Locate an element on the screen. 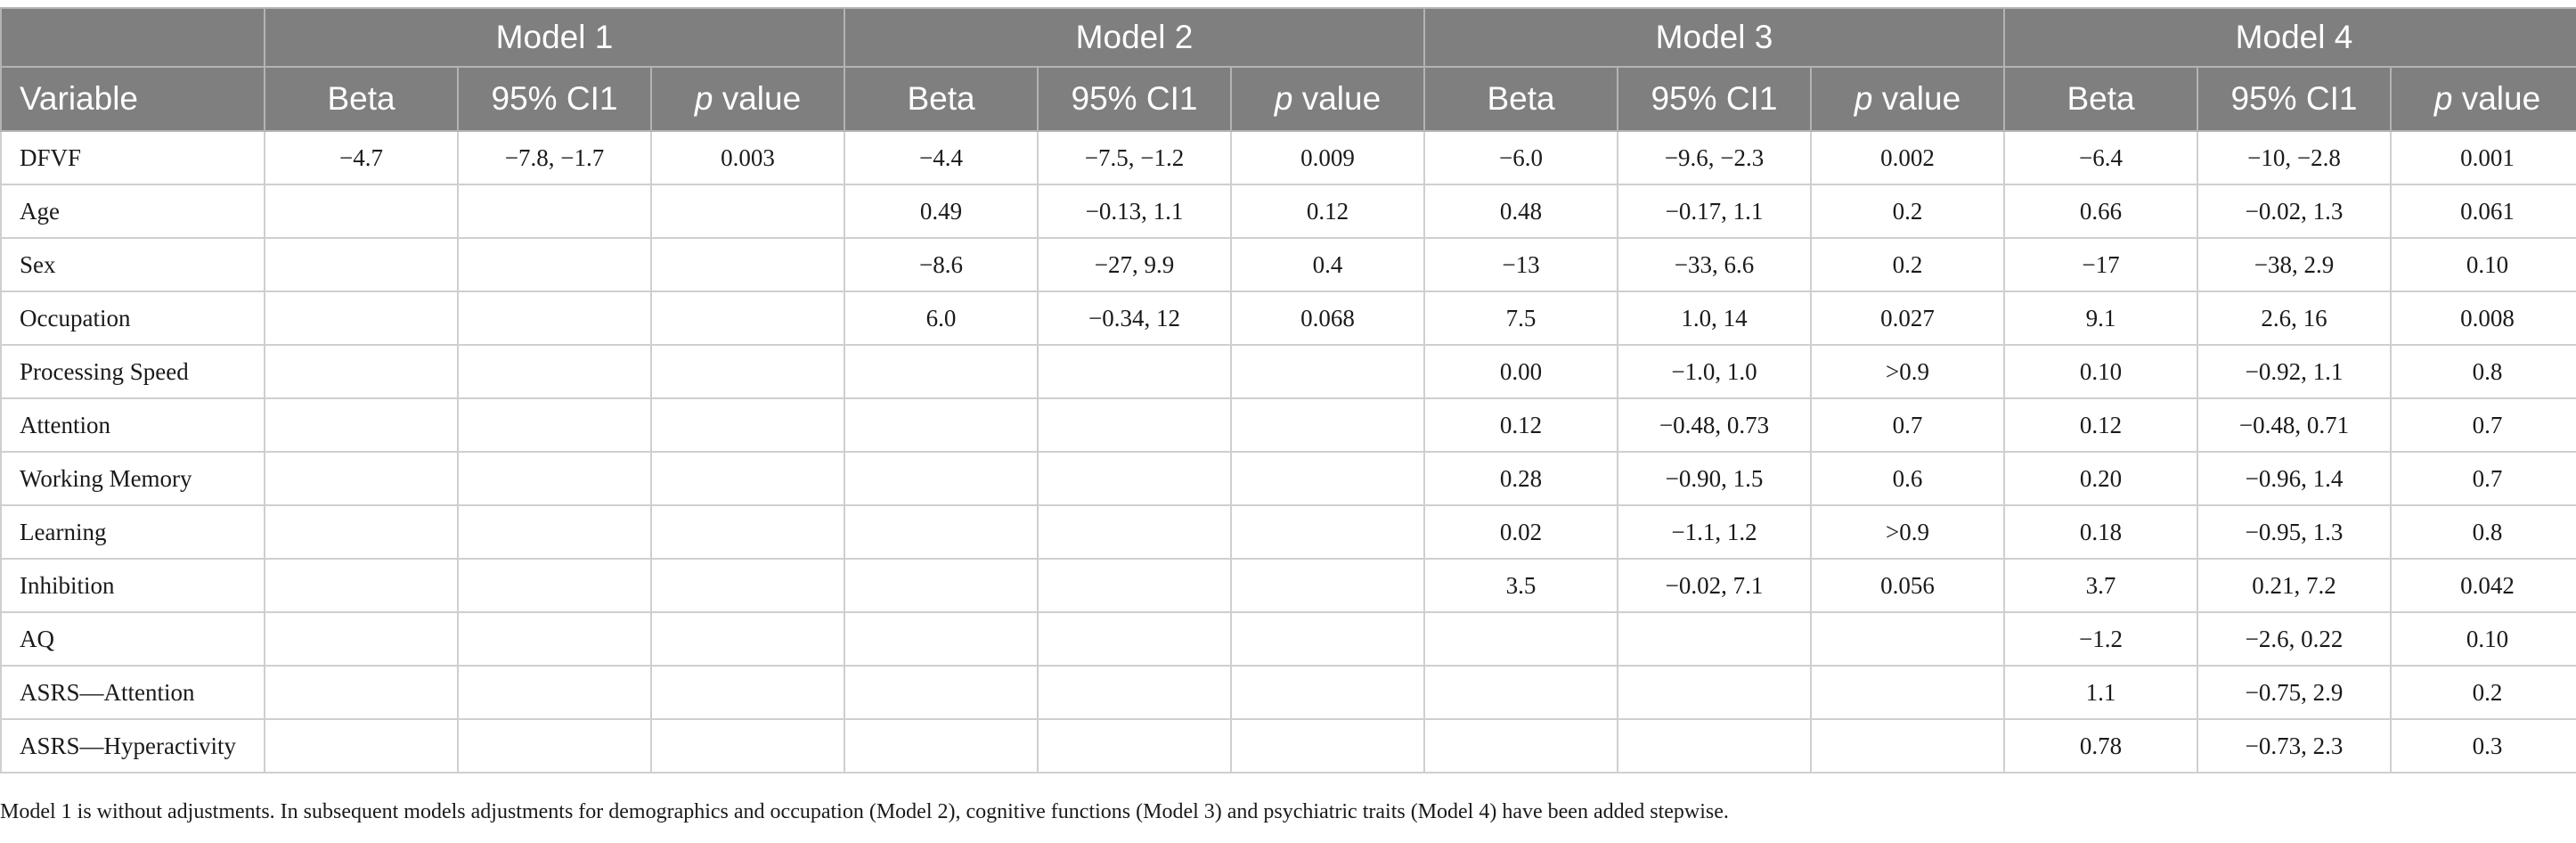  value-cell: −7.5, −1.2 is located at coordinates (1134, 157).